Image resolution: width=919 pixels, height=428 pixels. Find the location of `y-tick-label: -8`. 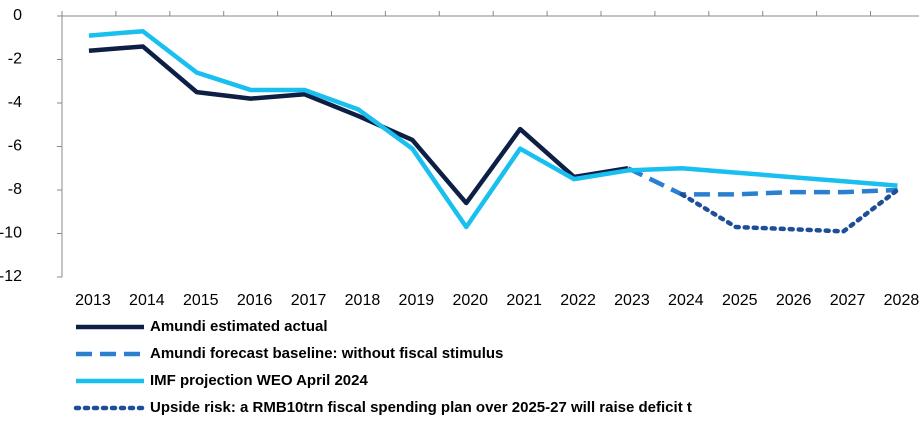

y-tick-label: -8 is located at coordinates (15, 189).